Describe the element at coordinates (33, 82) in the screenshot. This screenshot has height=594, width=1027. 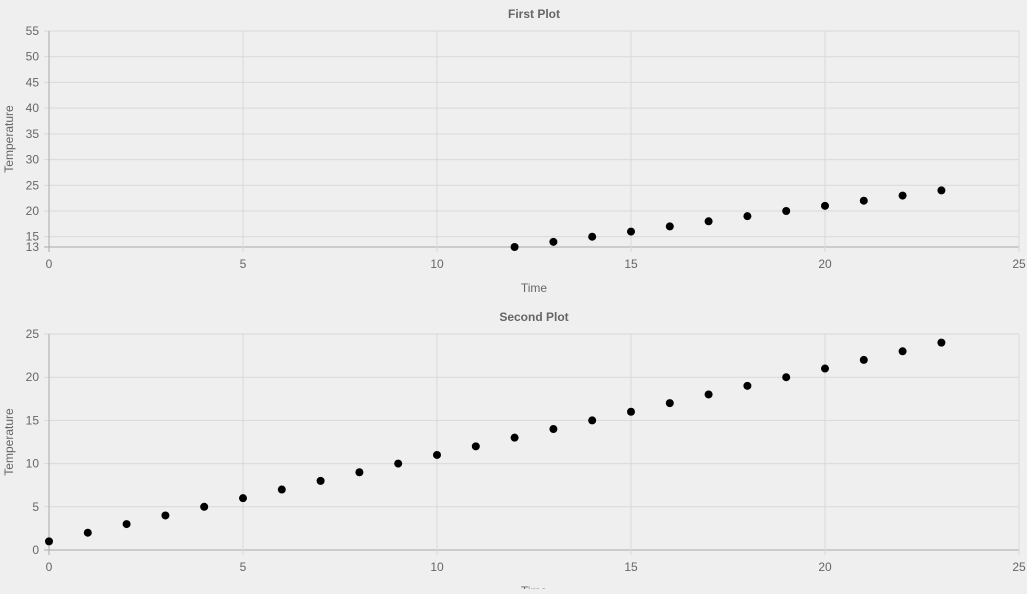
I see `y-tick-label: 45` at that location.